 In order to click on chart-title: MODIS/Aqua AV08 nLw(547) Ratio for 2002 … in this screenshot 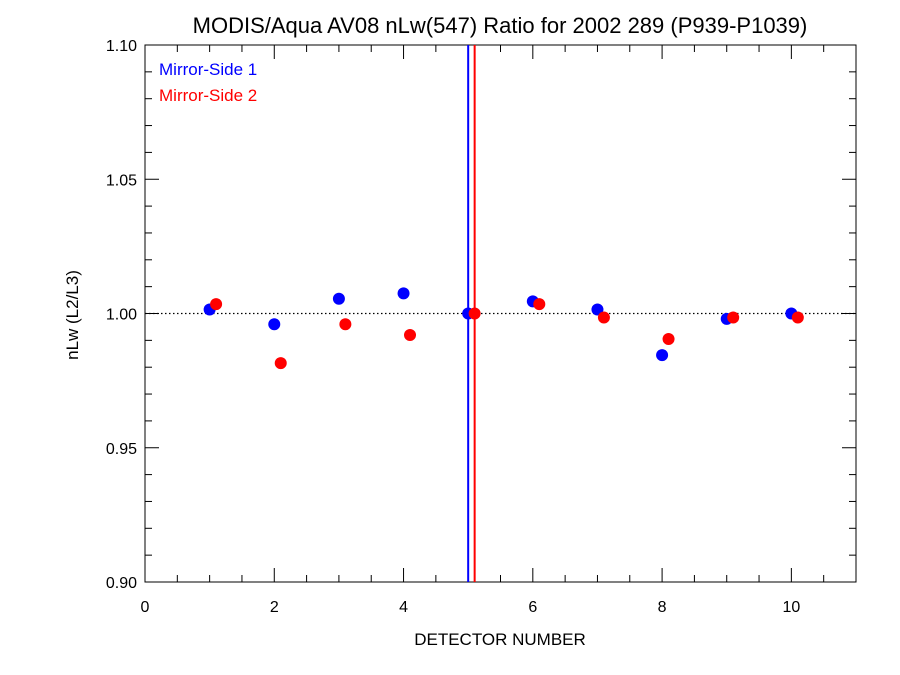, I will do `click(500, 25)`.